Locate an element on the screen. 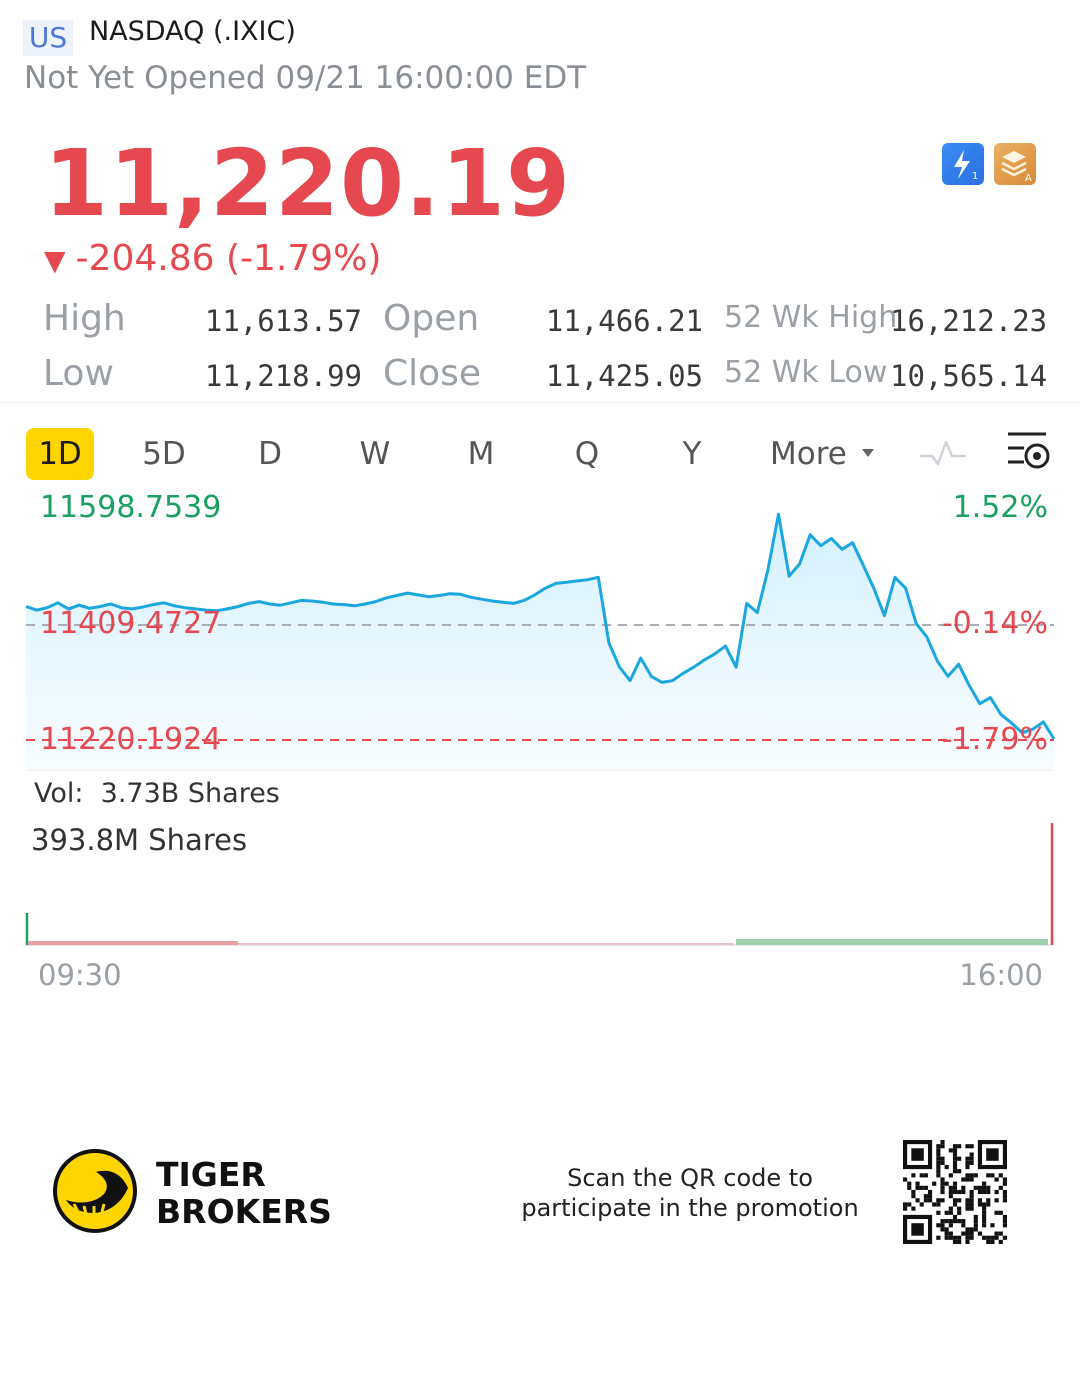 The width and height of the screenshot is (1080, 1388). price-change: ▼ -204.86 (-1.79%) is located at coordinates (212, 258).